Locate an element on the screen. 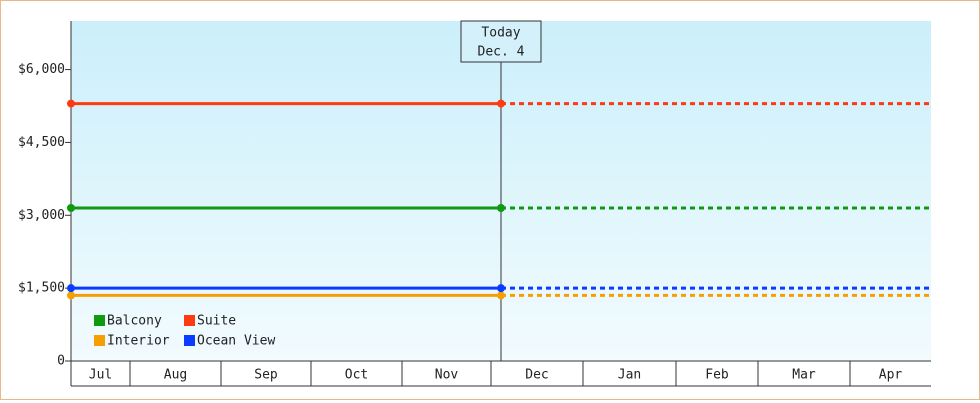  x-tick-label: Sep is located at coordinates (266, 375).